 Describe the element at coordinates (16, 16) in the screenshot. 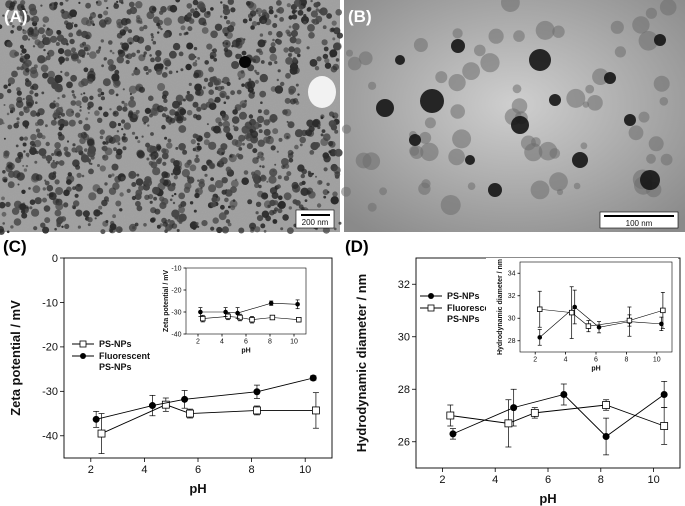

I see `panel-label-a: (A)` at that location.